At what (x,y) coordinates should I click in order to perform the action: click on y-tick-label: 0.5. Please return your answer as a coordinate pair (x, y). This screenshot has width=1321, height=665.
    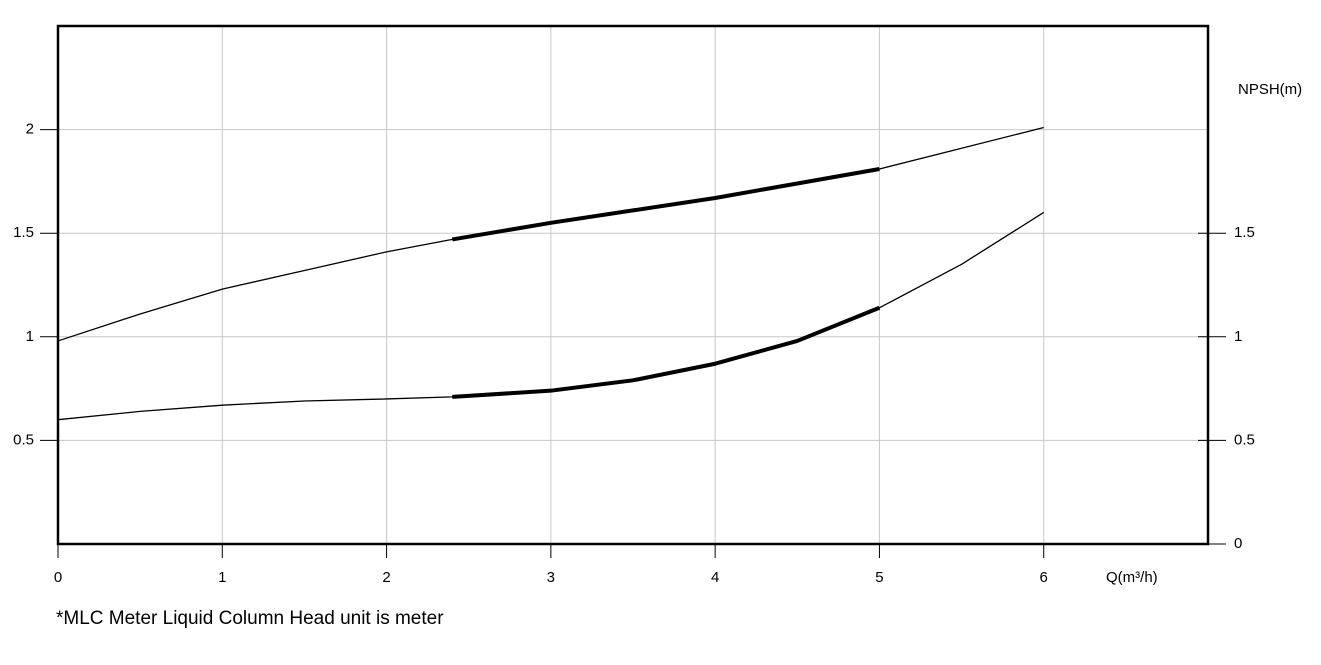
    Looking at the image, I should click on (23, 439).